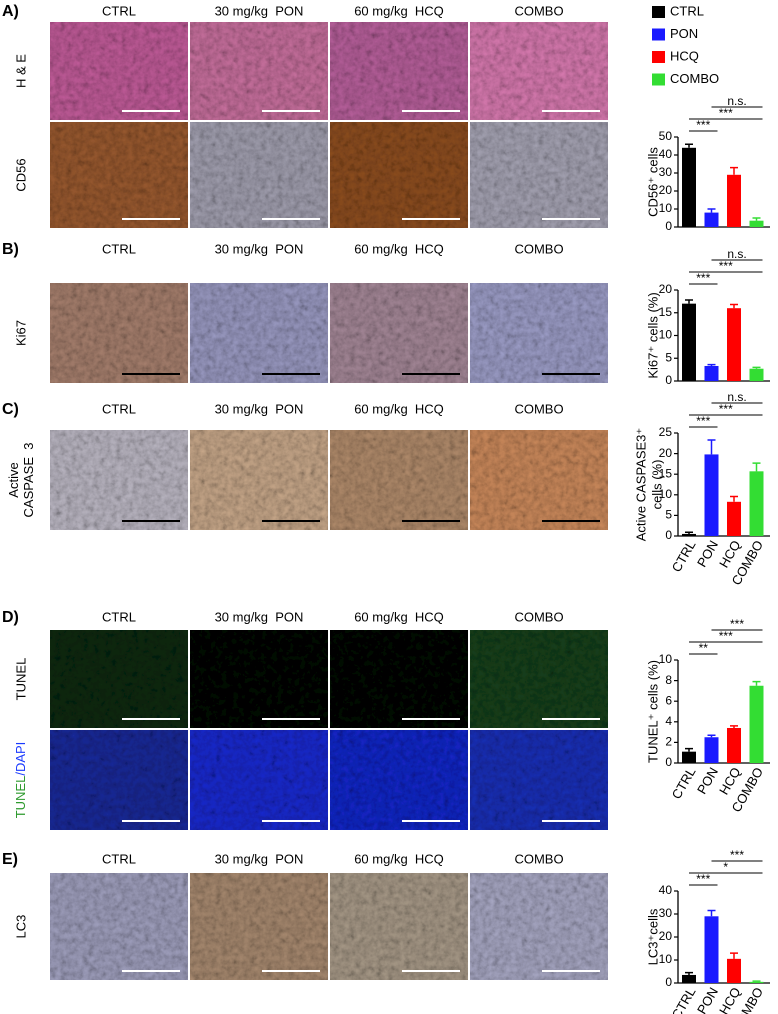 The image size is (778, 1014). What do you see at coordinates (658, 12) in the screenshot?
I see `legend-swatch` at bounding box center [658, 12].